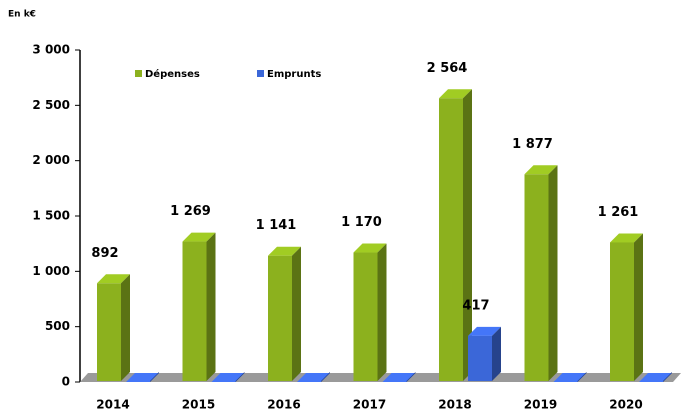 The image size is (681, 414). What do you see at coordinates (283, 405) in the screenshot?
I see `x-tick-label: 2016` at bounding box center [283, 405].